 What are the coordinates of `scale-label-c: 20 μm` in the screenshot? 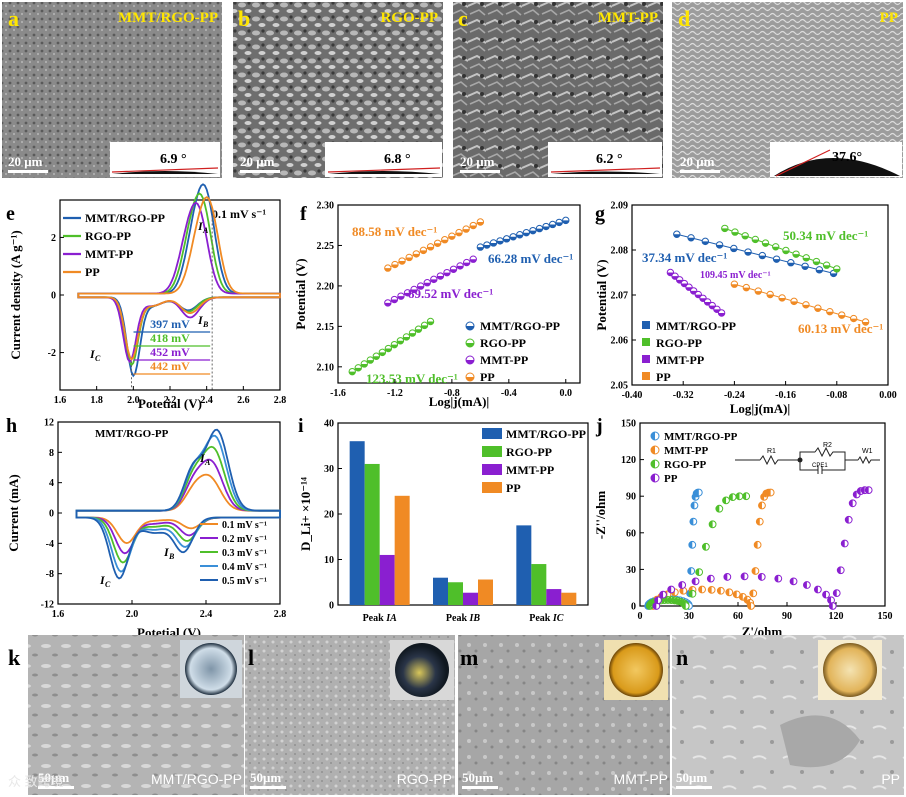 It's located at (477, 161).